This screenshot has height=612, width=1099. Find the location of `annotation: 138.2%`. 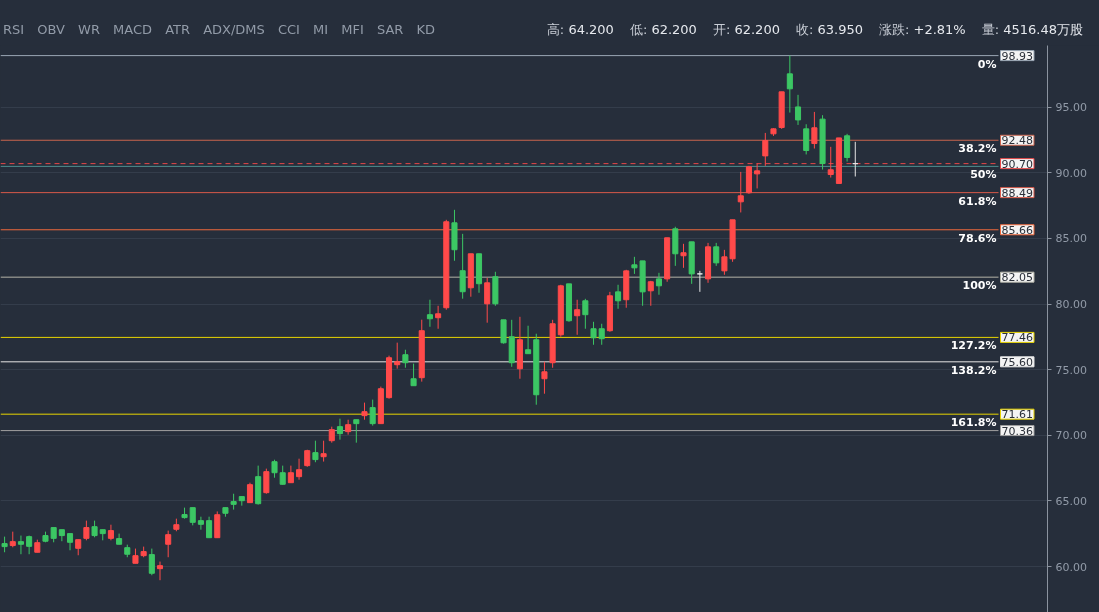

annotation: 138.2% is located at coordinates (973, 370).